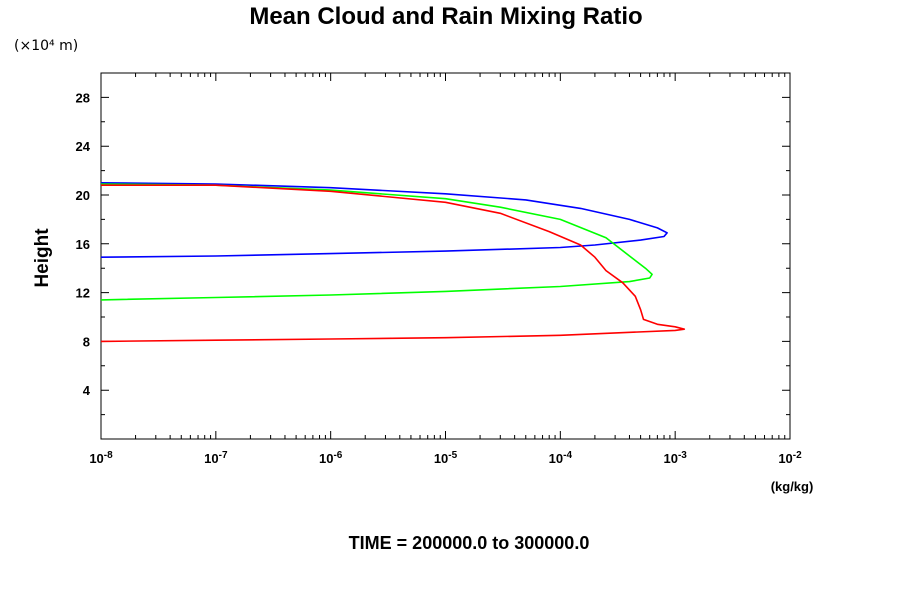  Describe the element at coordinates (445, 16) in the screenshot. I see `chart-title: Mean Cloud and Rain Mixing Ratio` at that location.